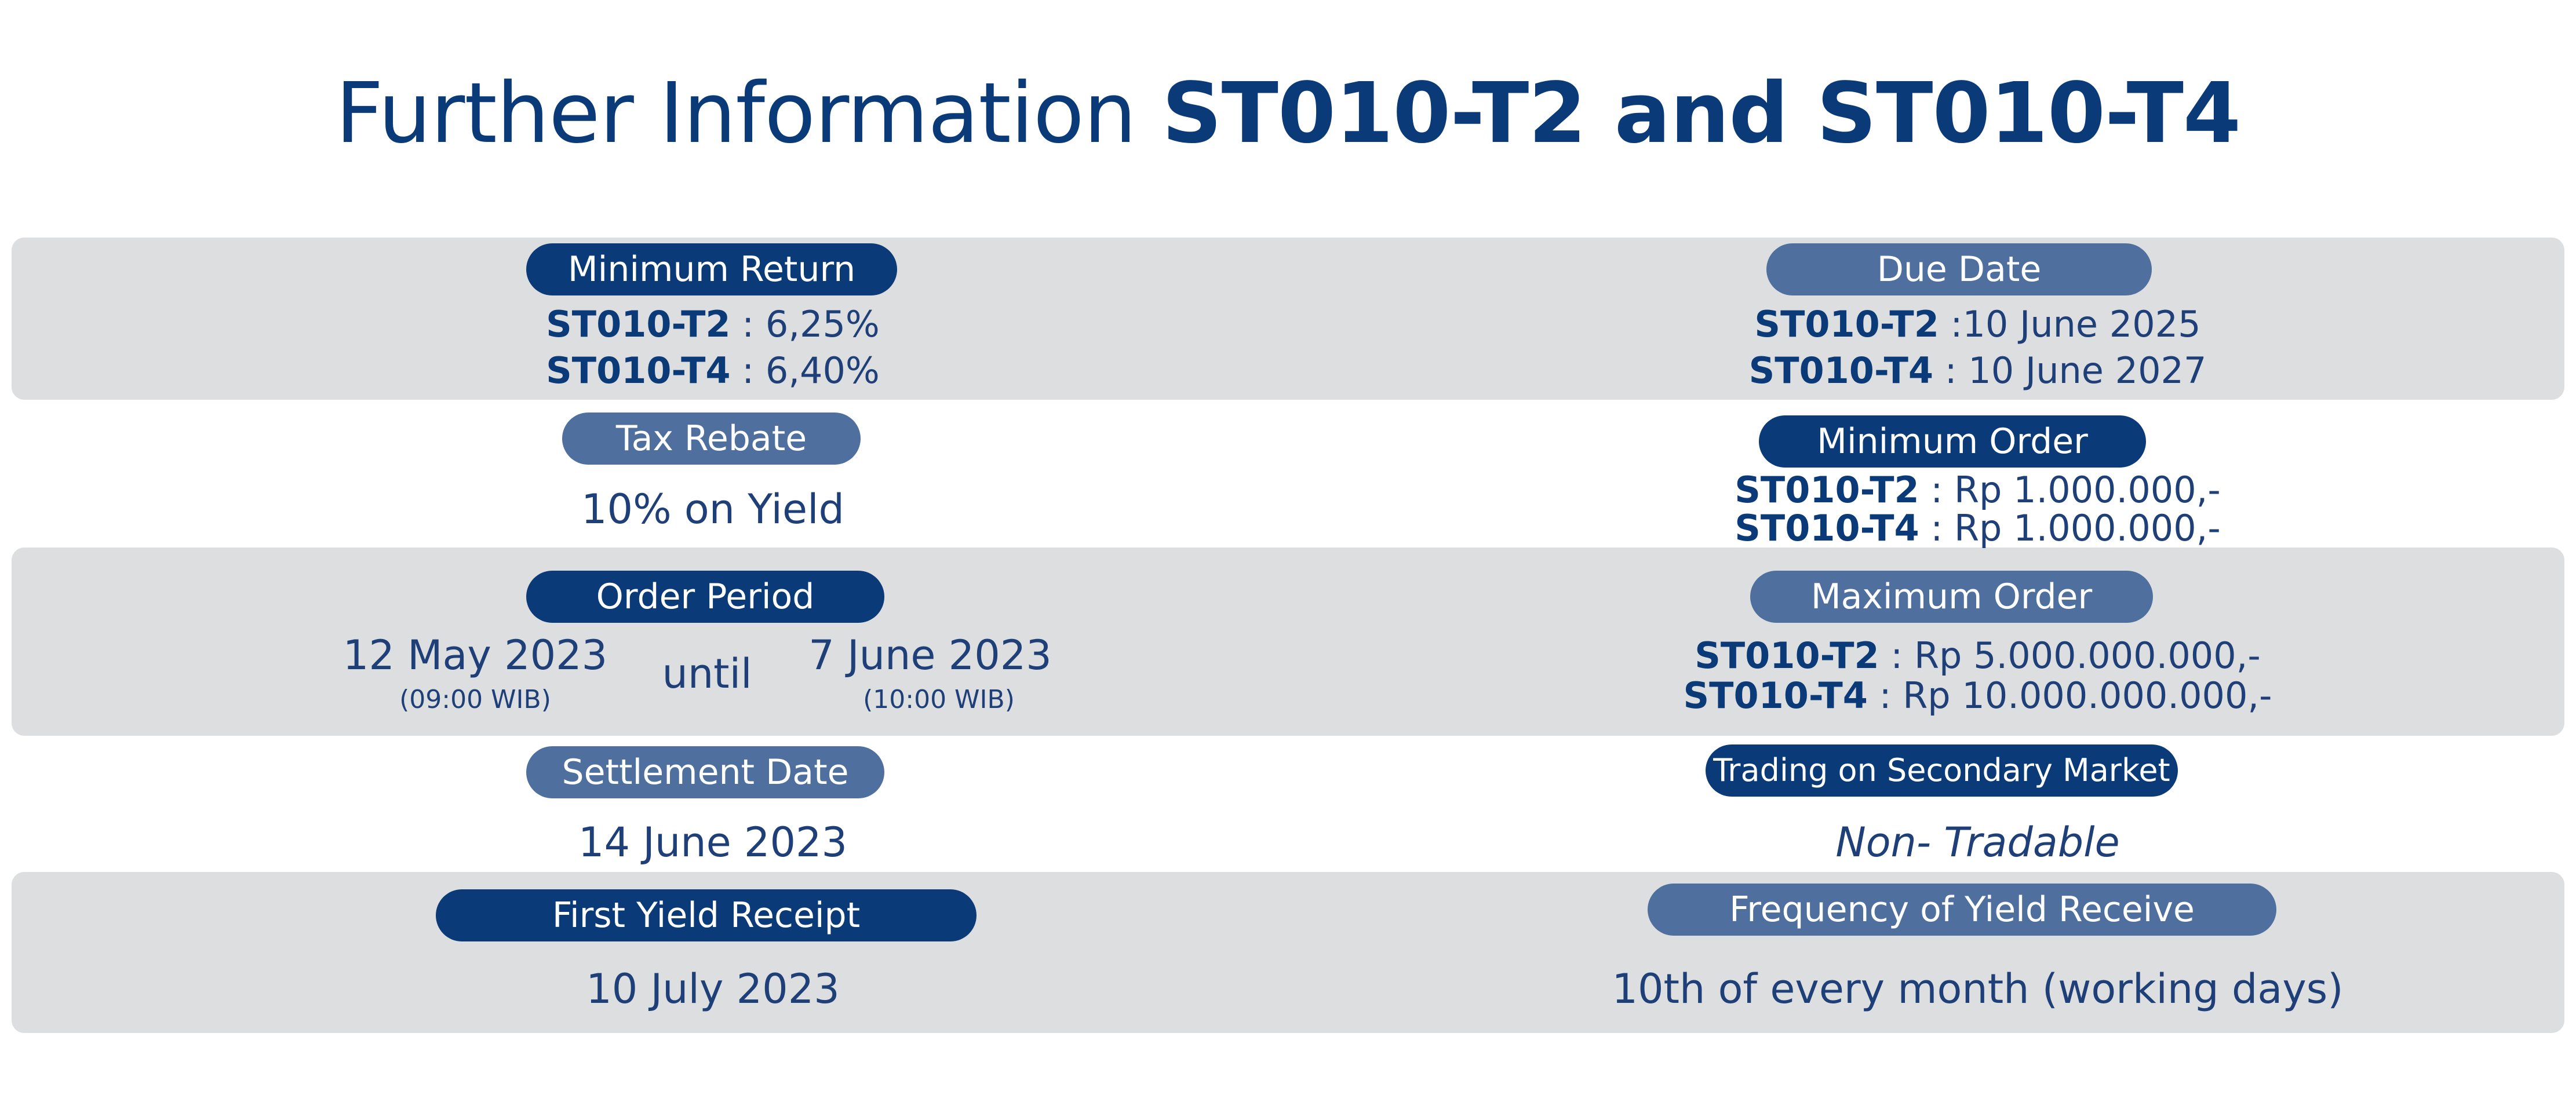 The height and width of the screenshot is (1106, 2576). What do you see at coordinates (1952, 441) in the screenshot?
I see `minimum-order-label: Minimum Order` at bounding box center [1952, 441].